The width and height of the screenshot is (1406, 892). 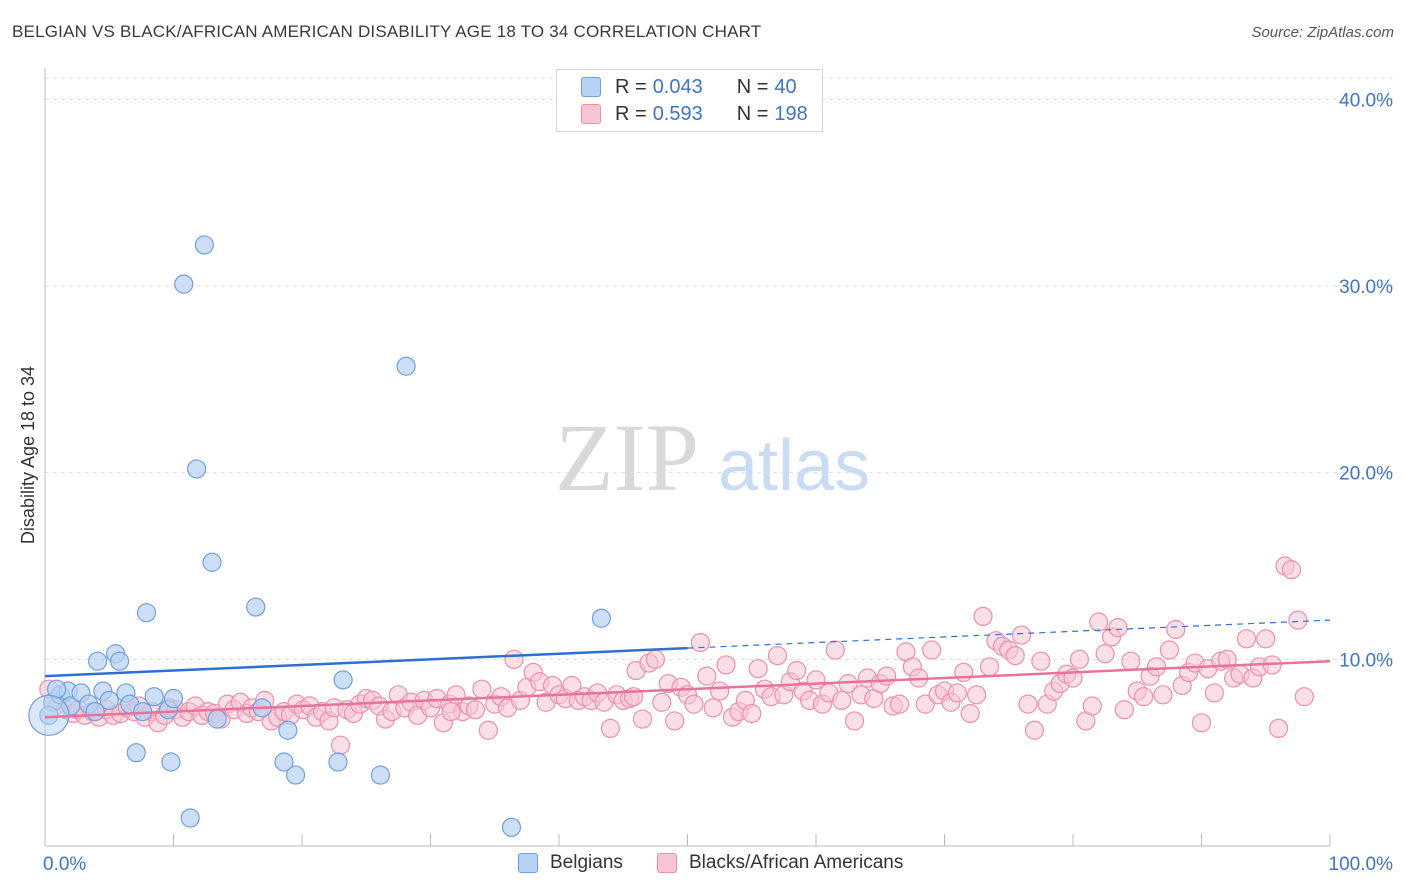 I want to click on legend-r-value: 0.043, so click(x=677, y=86).